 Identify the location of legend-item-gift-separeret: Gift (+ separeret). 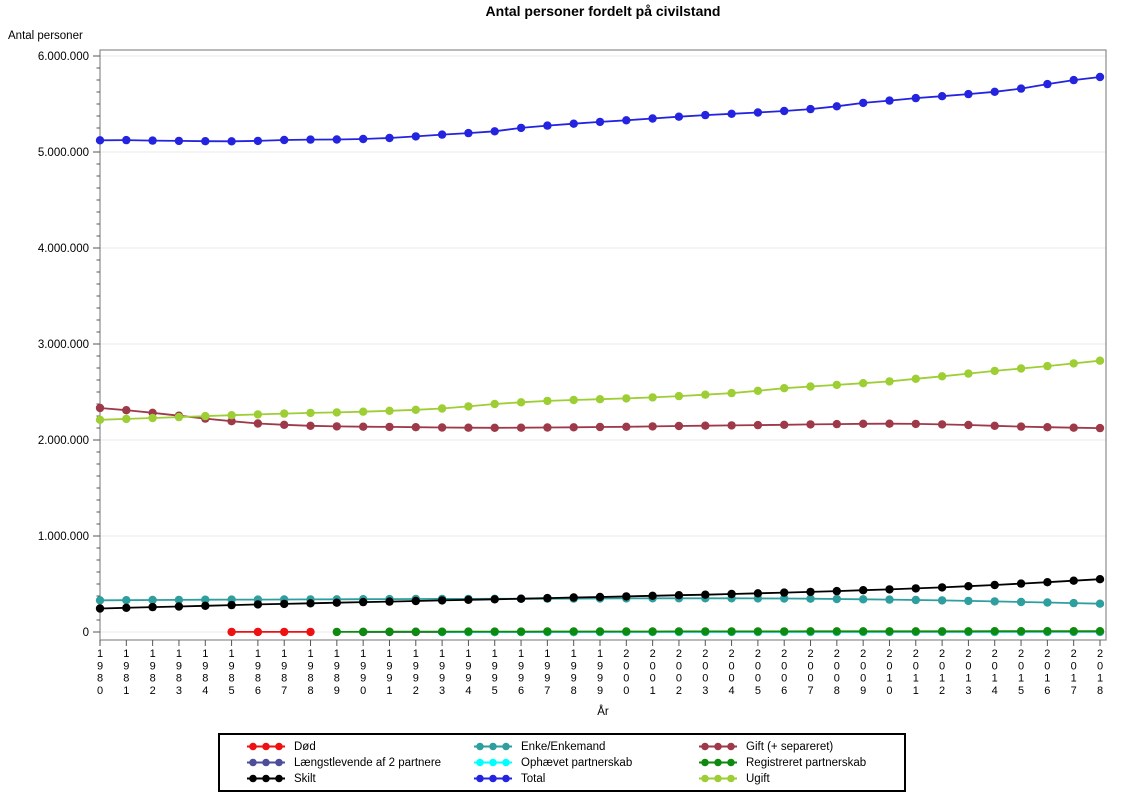
(800, 746).